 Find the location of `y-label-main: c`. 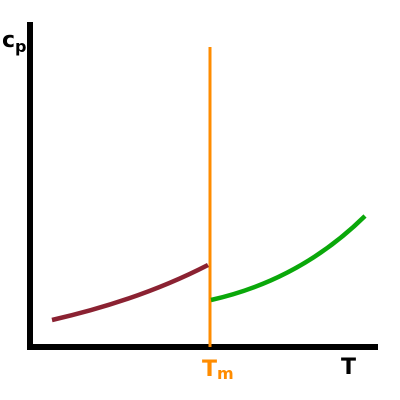

y-label-main: c is located at coordinates (8, 40).